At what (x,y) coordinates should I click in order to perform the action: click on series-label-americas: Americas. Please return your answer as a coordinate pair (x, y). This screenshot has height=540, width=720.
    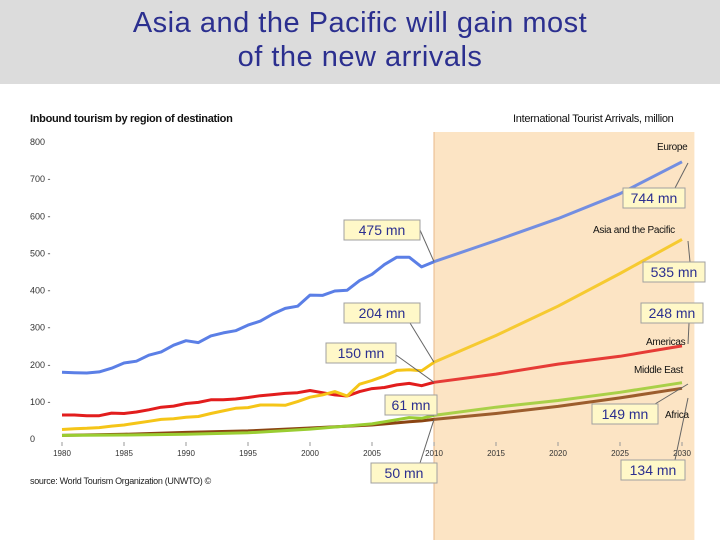
    Looking at the image, I should click on (666, 342).